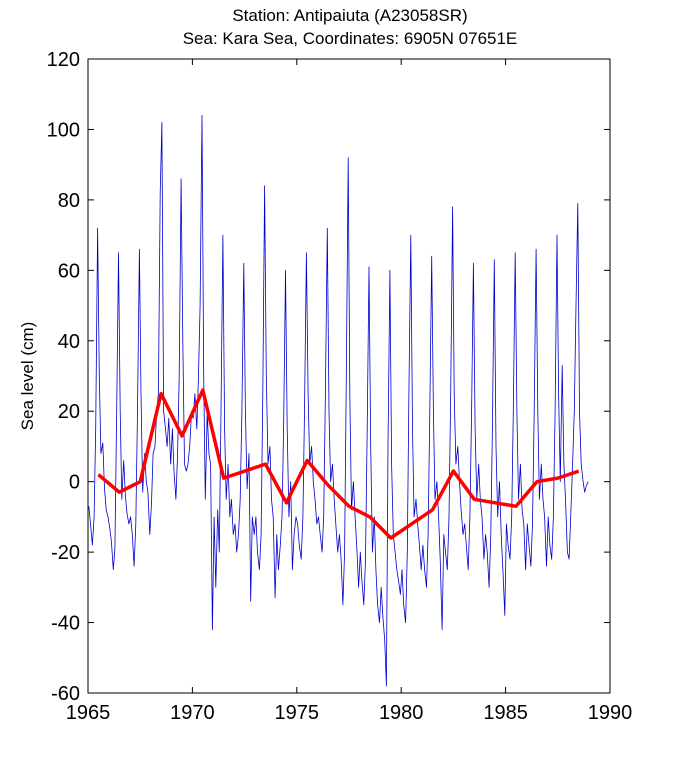 The width and height of the screenshot is (675, 780). What do you see at coordinates (65, 553) in the screenshot?
I see `y-tick-label: -20` at bounding box center [65, 553].